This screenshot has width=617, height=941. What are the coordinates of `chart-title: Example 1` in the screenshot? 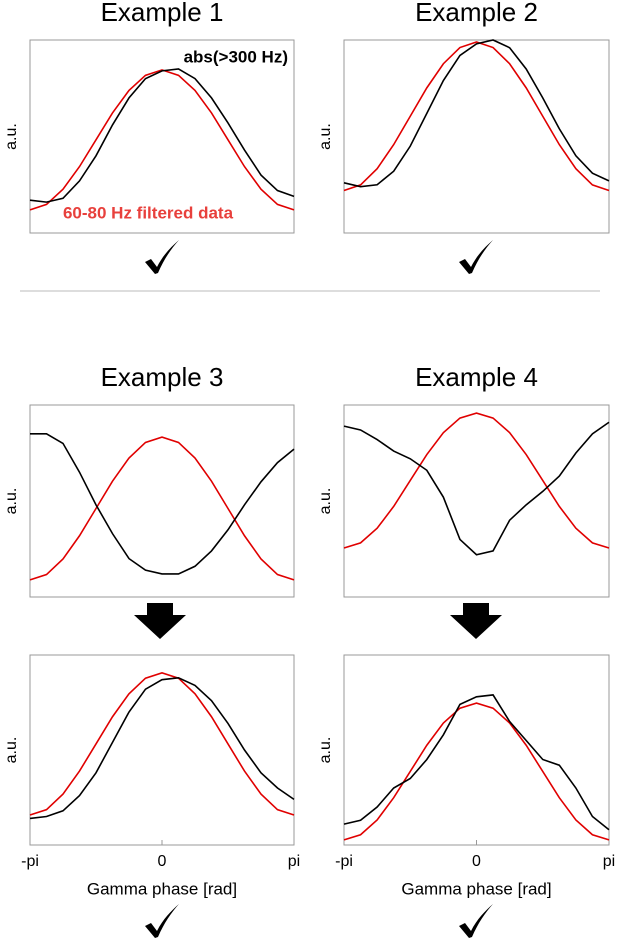 It's located at (162, 13).